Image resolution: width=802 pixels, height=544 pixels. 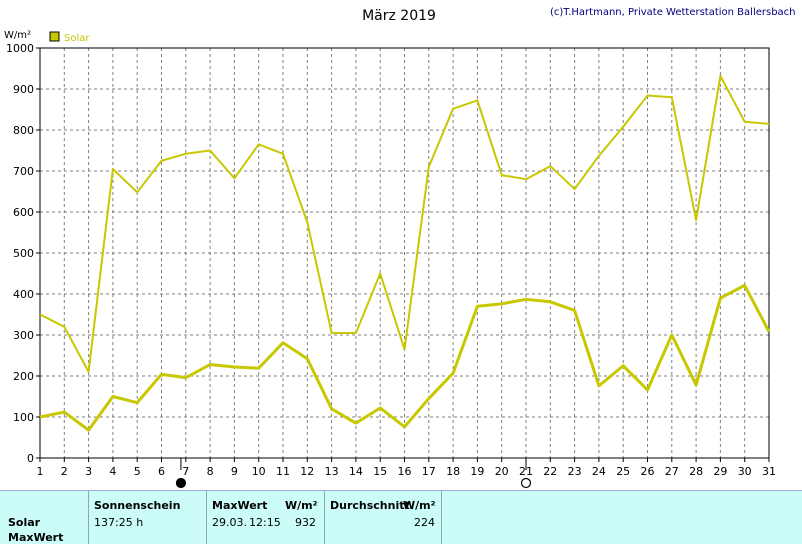 What do you see at coordinates (419, 505) in the screenshot?
I see `durchschnitt-unit: W/m²` at bounding box center [419, 505].